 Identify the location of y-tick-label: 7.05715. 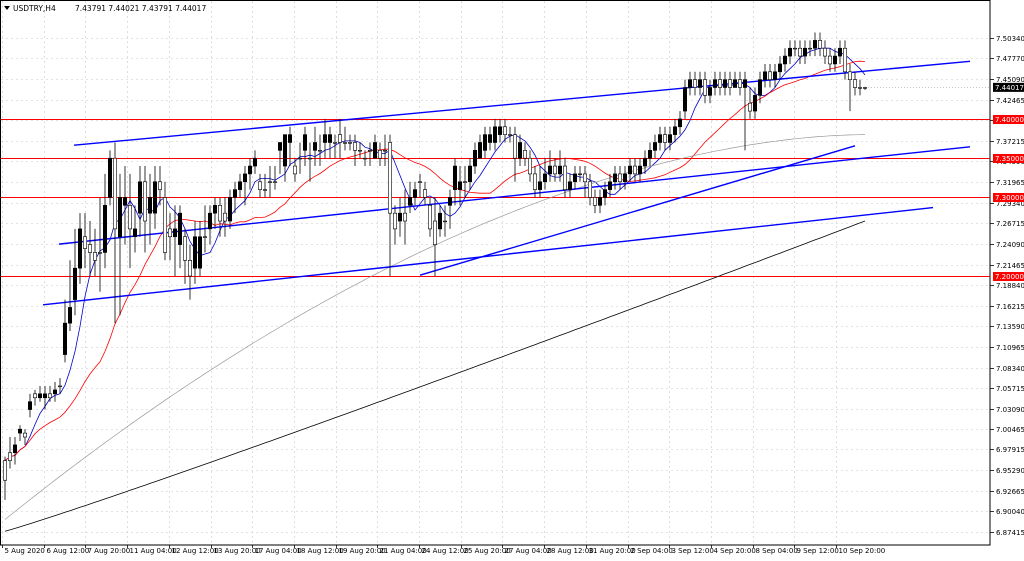
(1010, 389).